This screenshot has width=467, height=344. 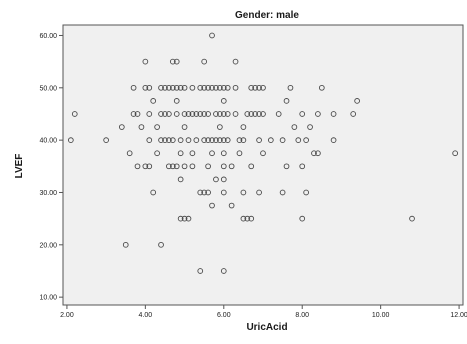 I want to click on chart-title: Gender: male, so click(x=267, y=15).